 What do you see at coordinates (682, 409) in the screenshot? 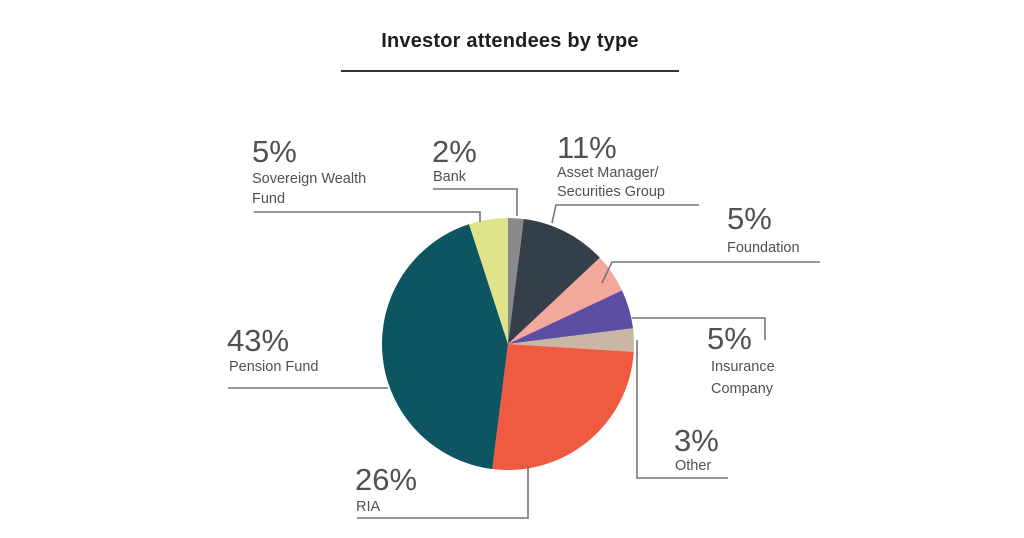
I see `leader-line-other` at bounding box center [682, 409].